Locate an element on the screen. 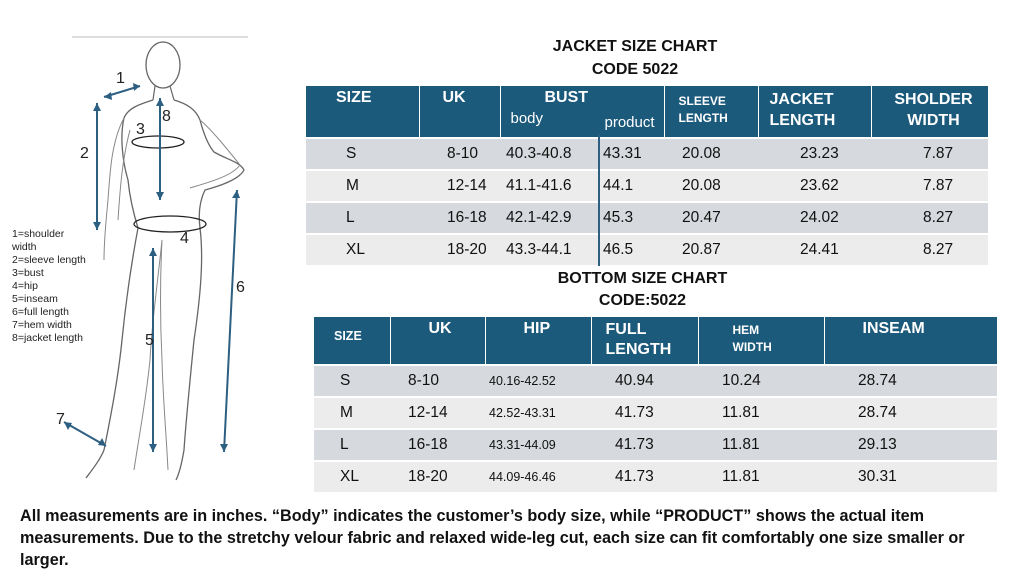 Image resolution: width=1024 pixels, height=576 pixels. label-shoulder-width: 1 is located at coordinates (120, 78).